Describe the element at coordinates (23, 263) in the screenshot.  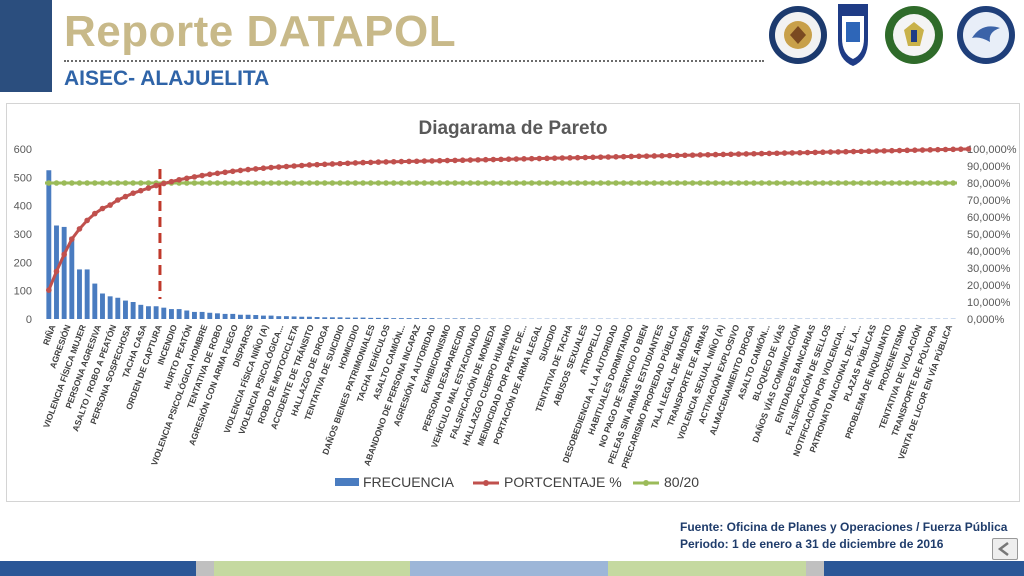
I see `y-left-tick-label: 200` at that location.